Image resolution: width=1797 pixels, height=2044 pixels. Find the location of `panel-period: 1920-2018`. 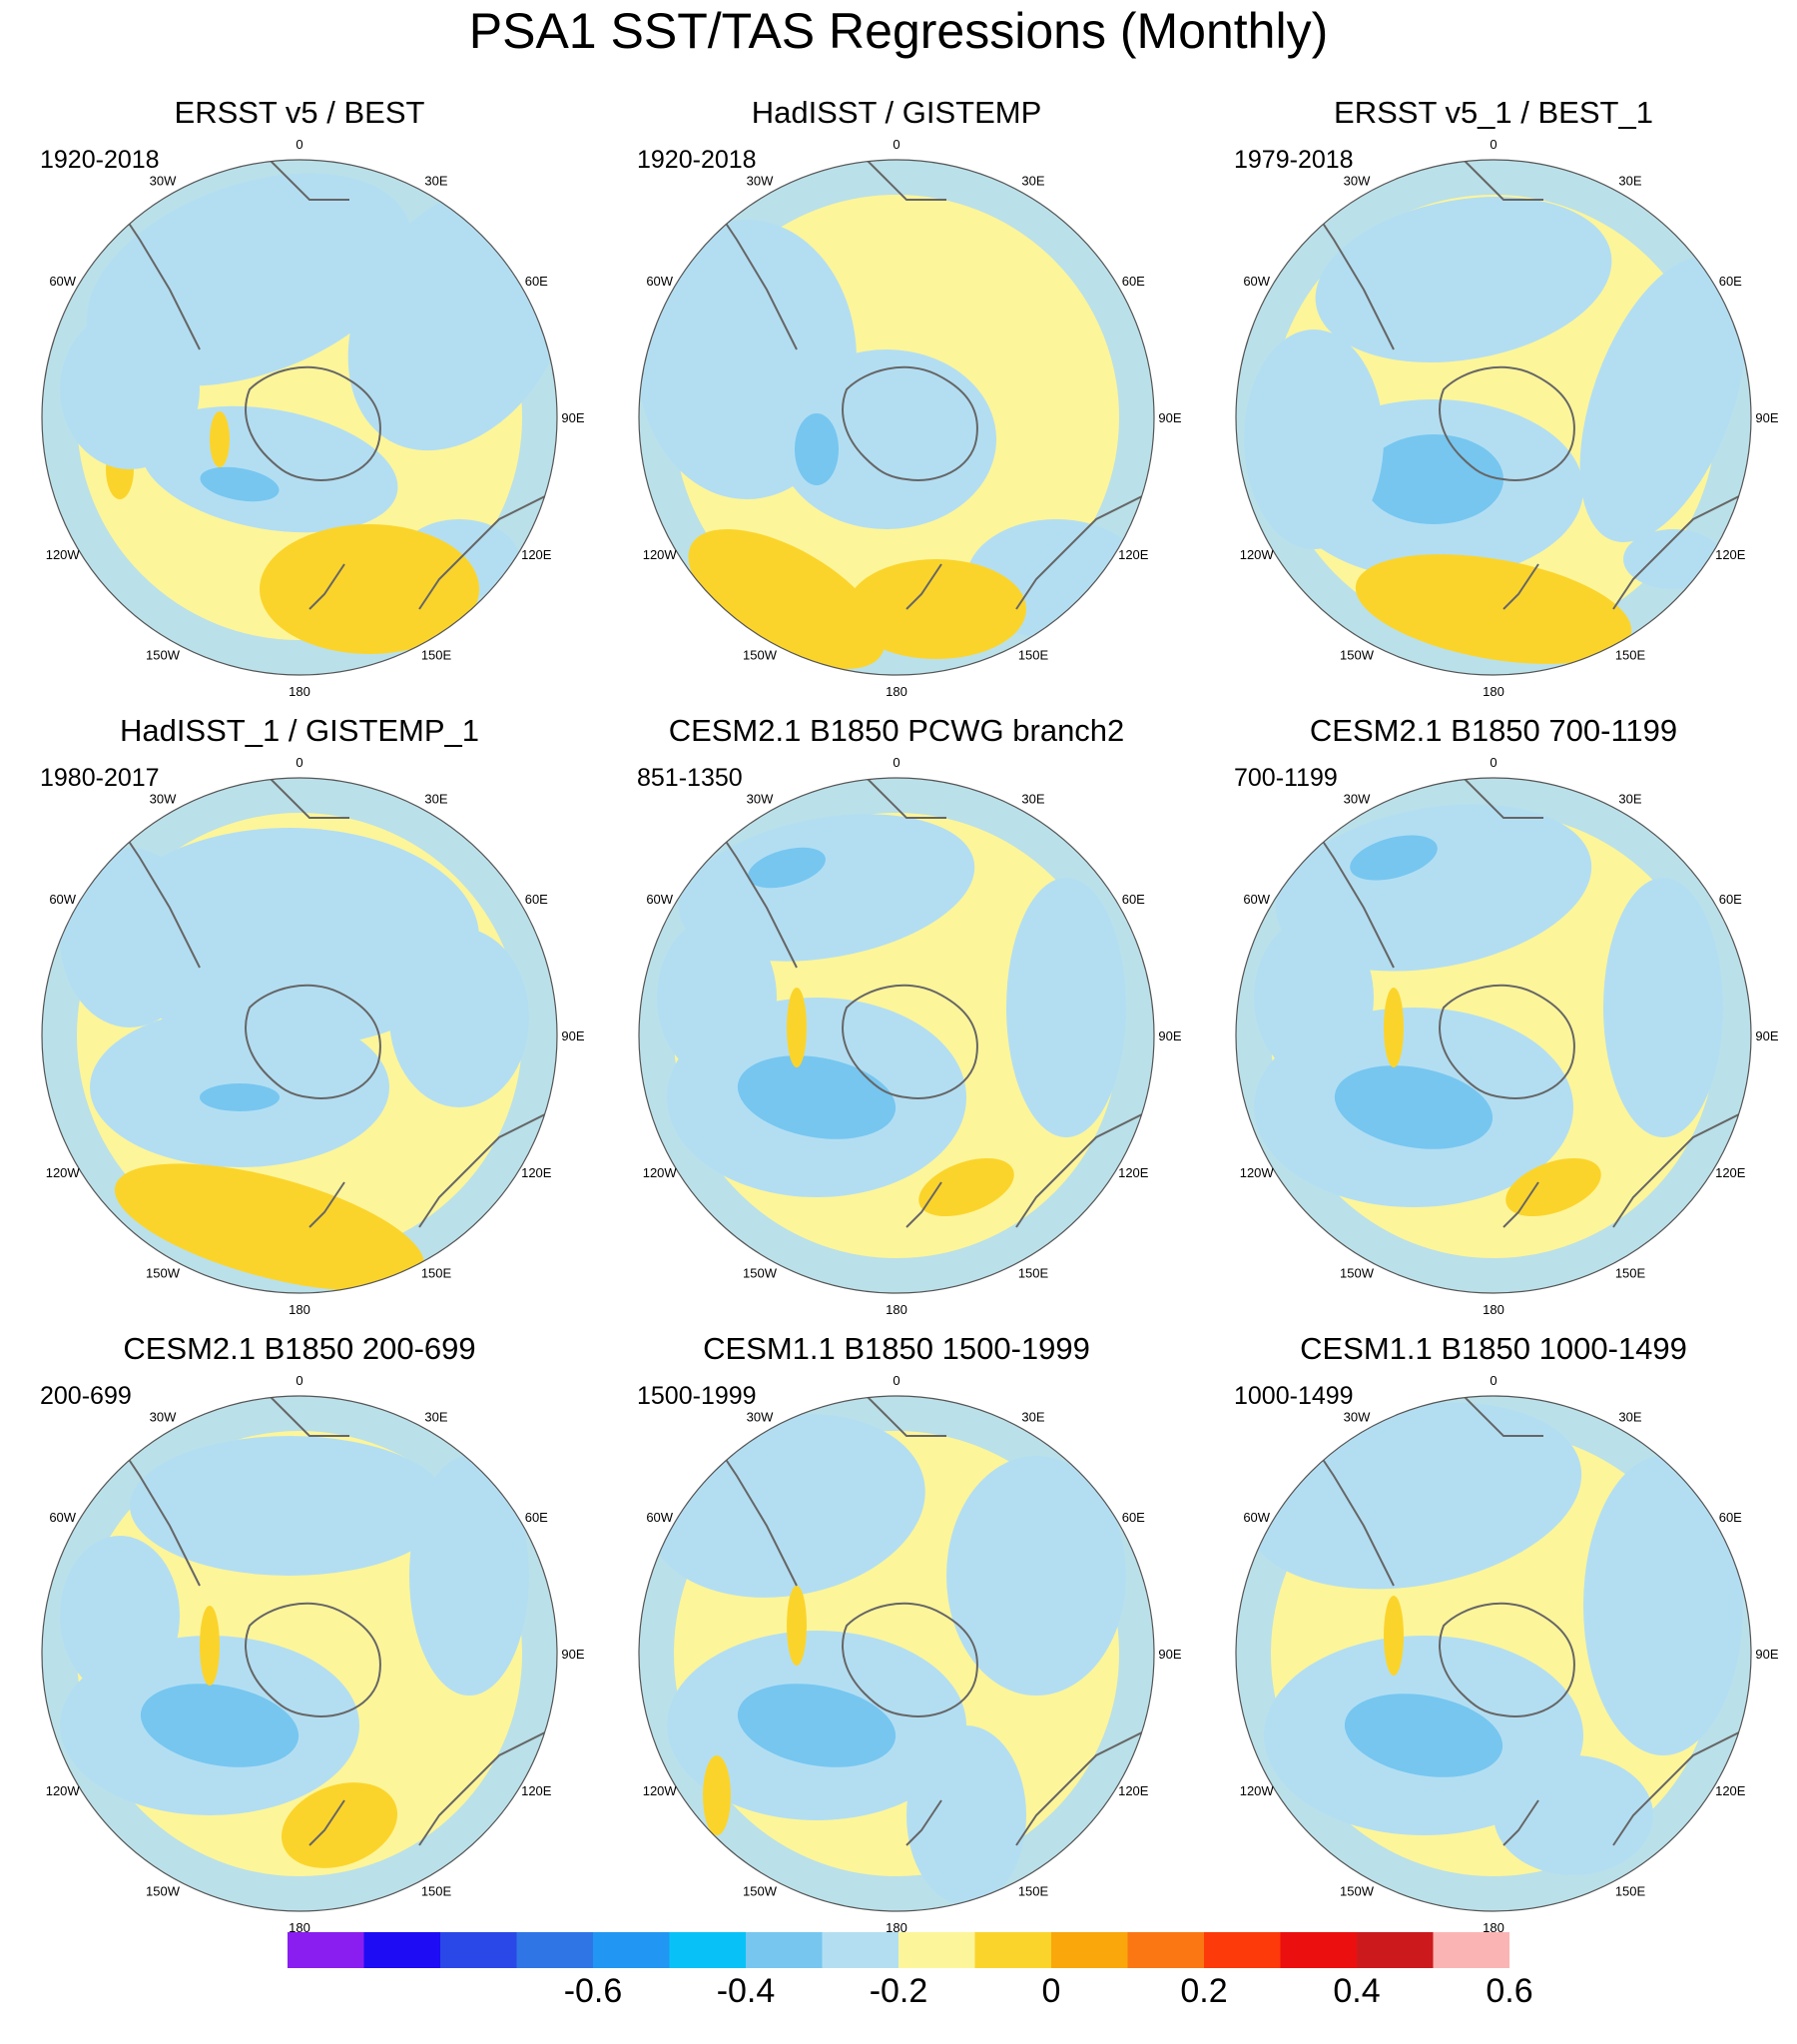

panel-period: 1920-2018 is located at coordinates (697, 160).